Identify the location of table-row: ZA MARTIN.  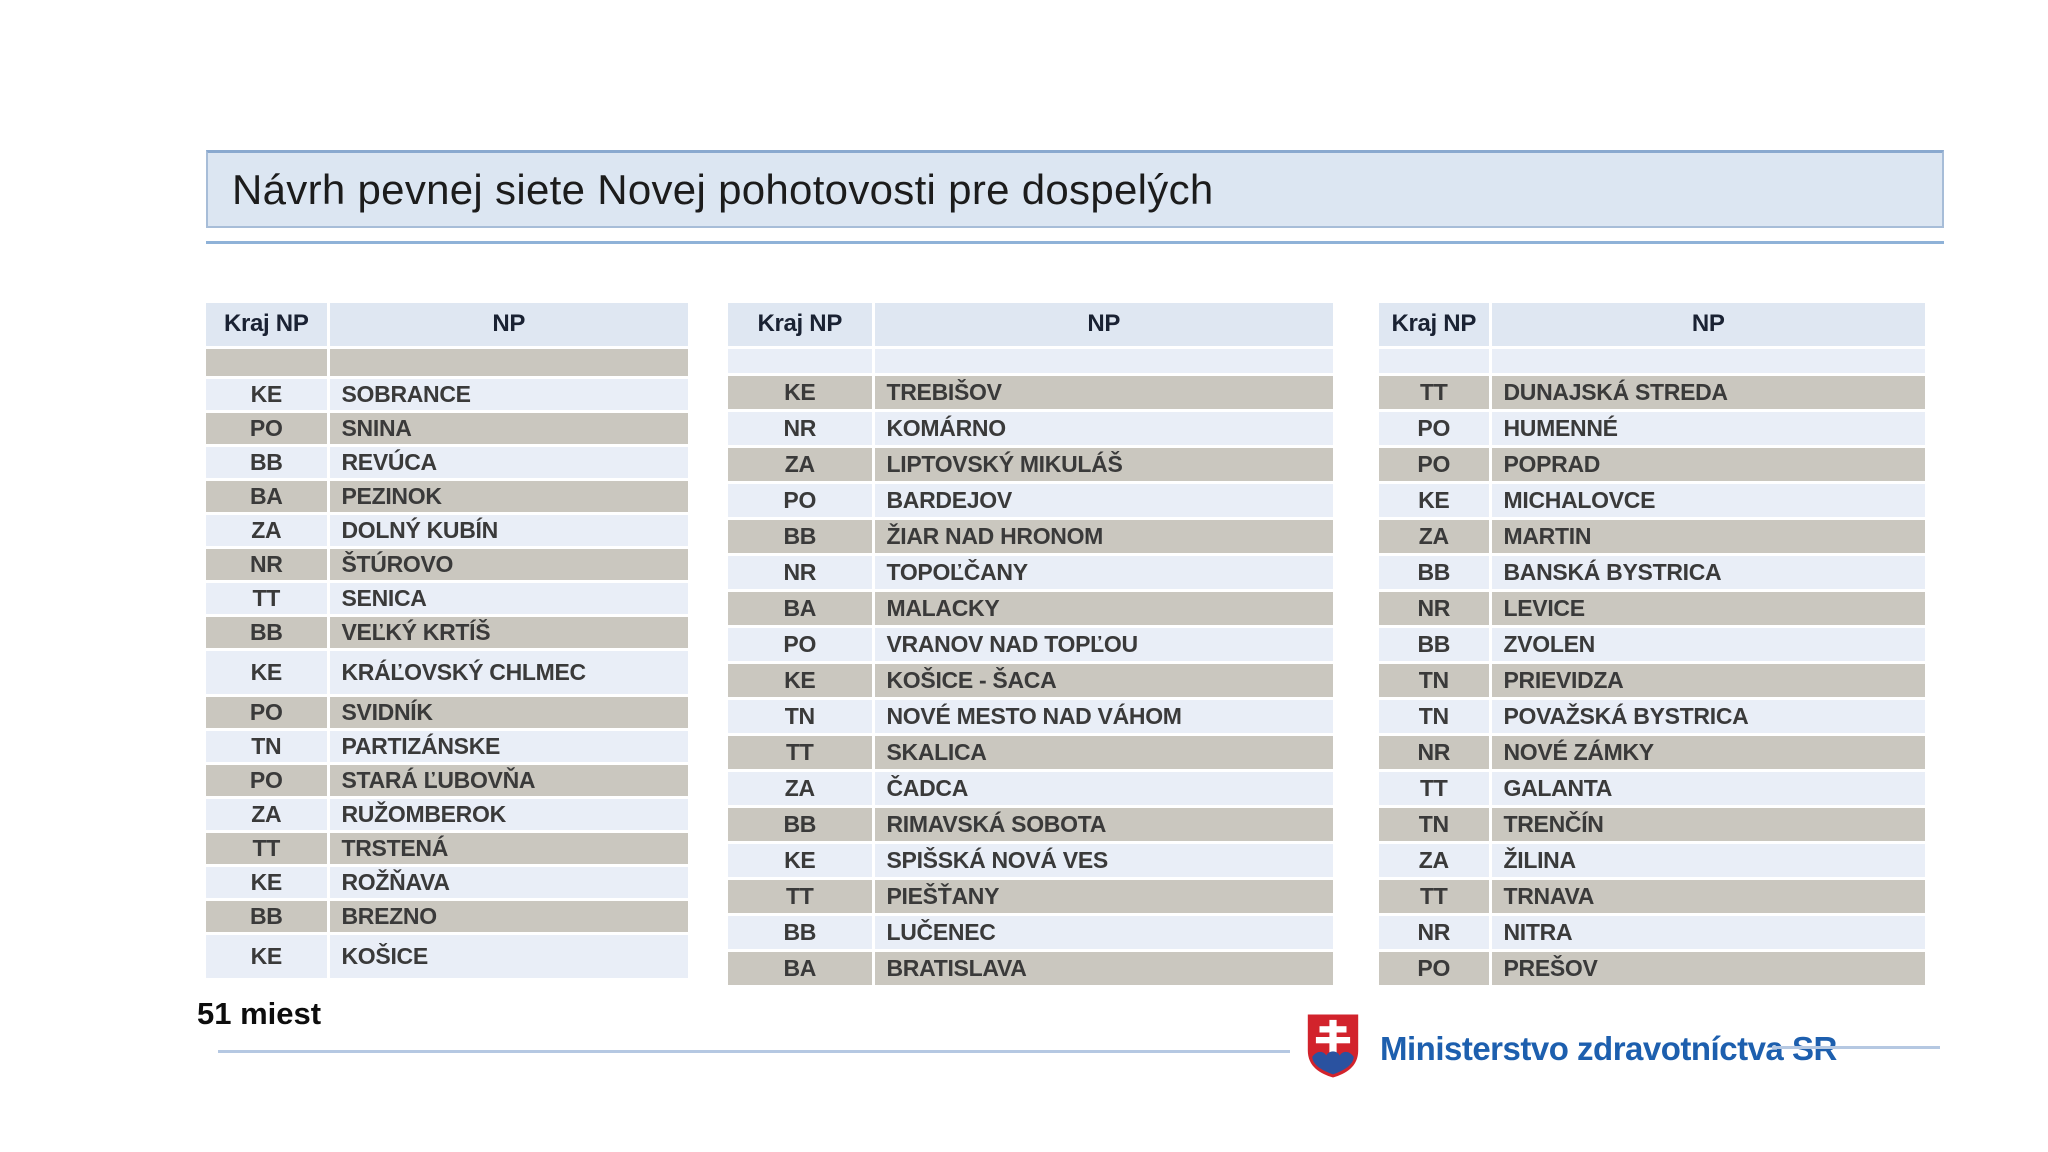
(1652, 537).